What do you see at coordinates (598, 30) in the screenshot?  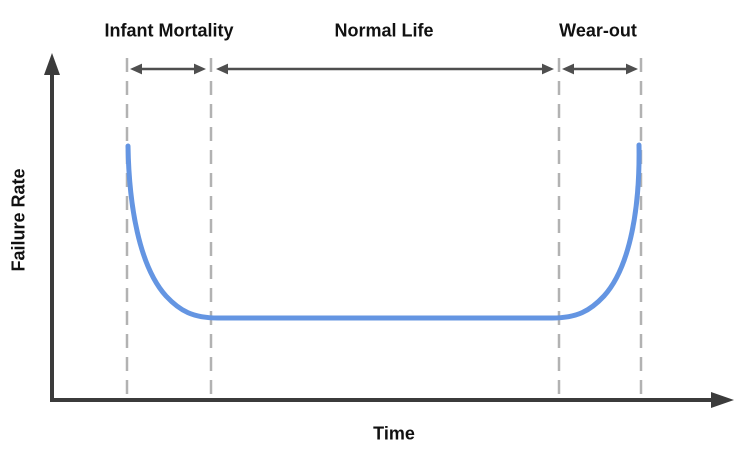 I see `region-label-wear-out: Wear-out` at bounding box center [598, 30].